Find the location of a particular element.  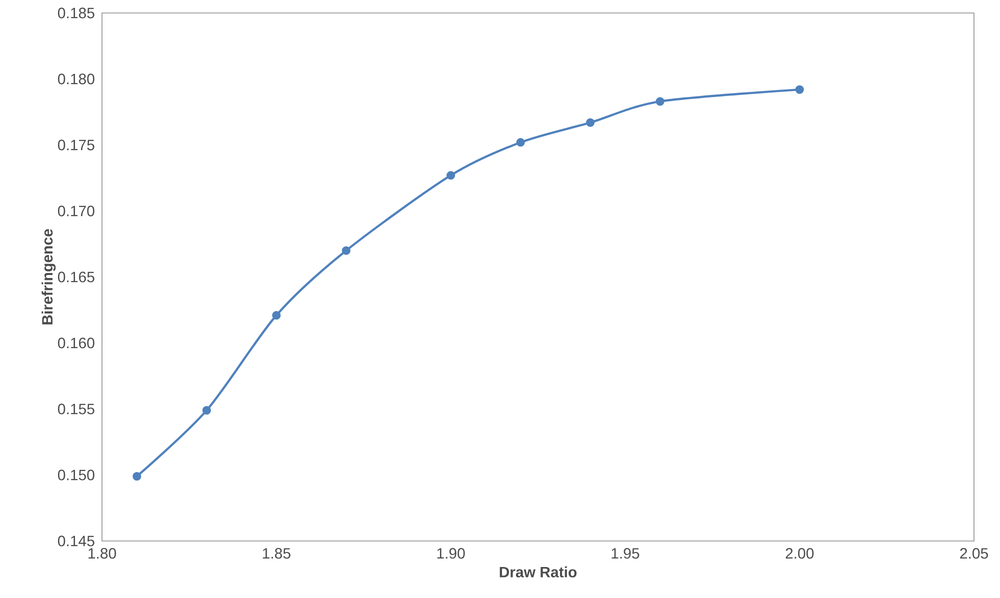

y-axis-title: Birefringence is located at coordinates (49, 276).